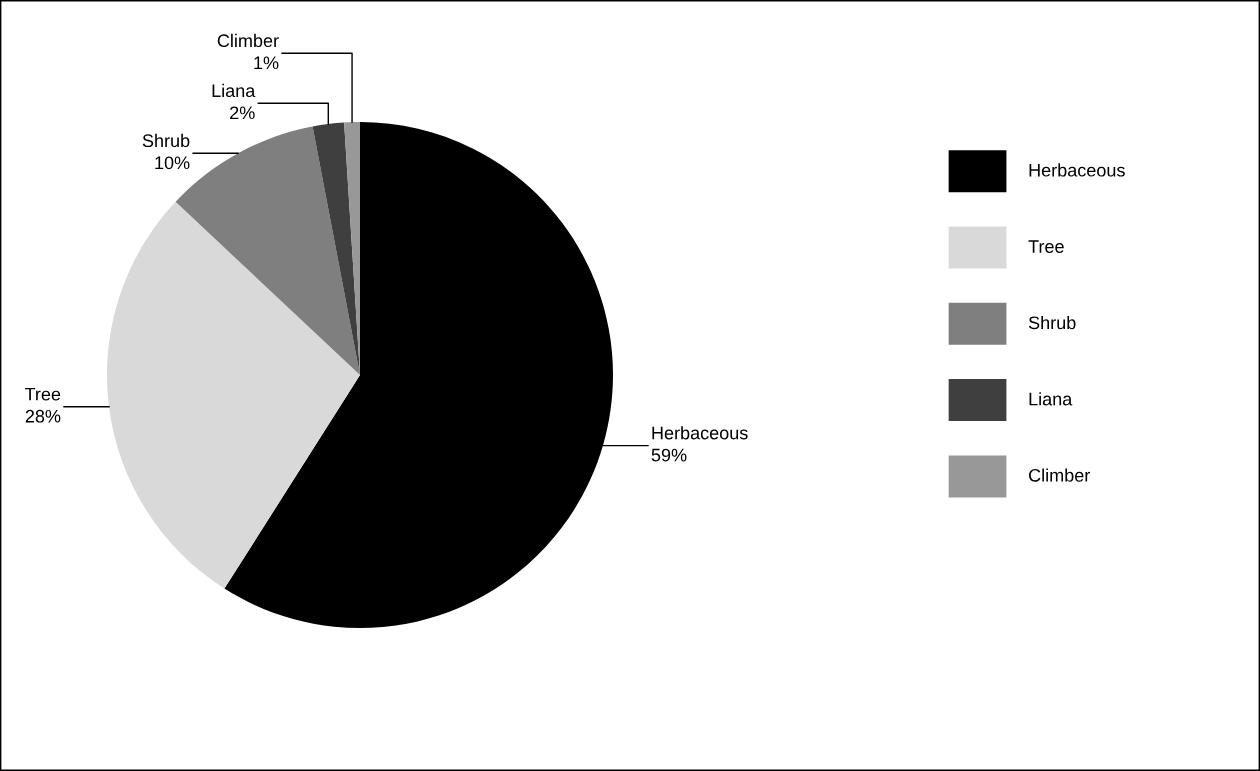 The image size is (1260, 771). What do you see at coordinates (234, 90) in the screenshot?
I see `slice-label: Liana` at bounding box center [234, 90].